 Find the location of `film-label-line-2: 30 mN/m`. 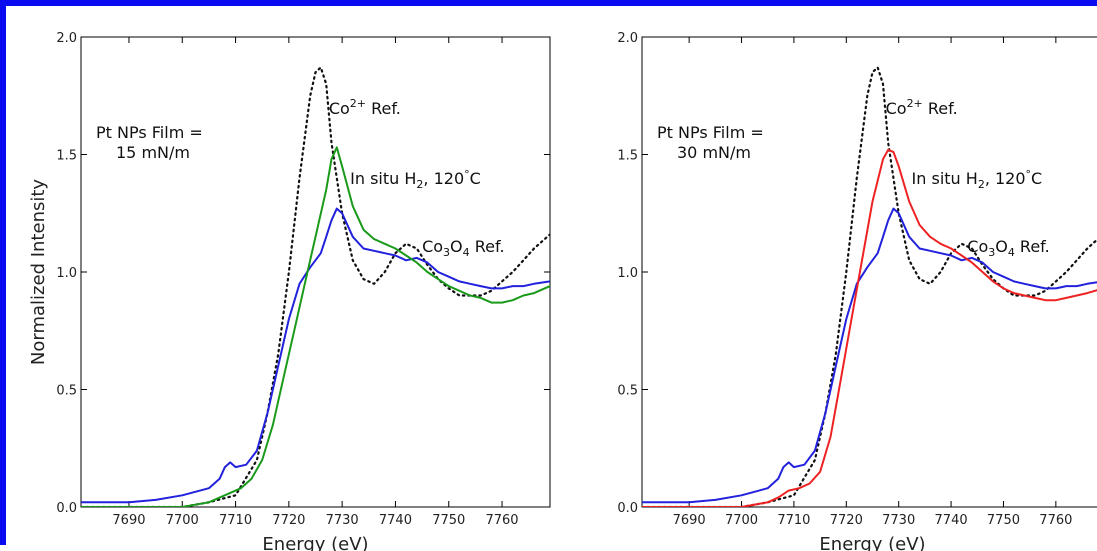

film-label-line-2: 30 mN/m is located at coordinates (714, 152).